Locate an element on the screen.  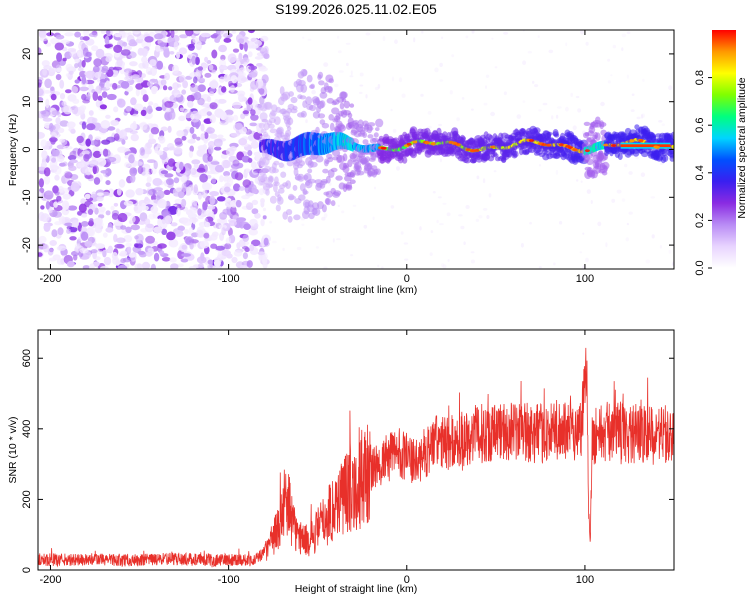
heatmap-cell-2092 is located at coordinates (352, 105).